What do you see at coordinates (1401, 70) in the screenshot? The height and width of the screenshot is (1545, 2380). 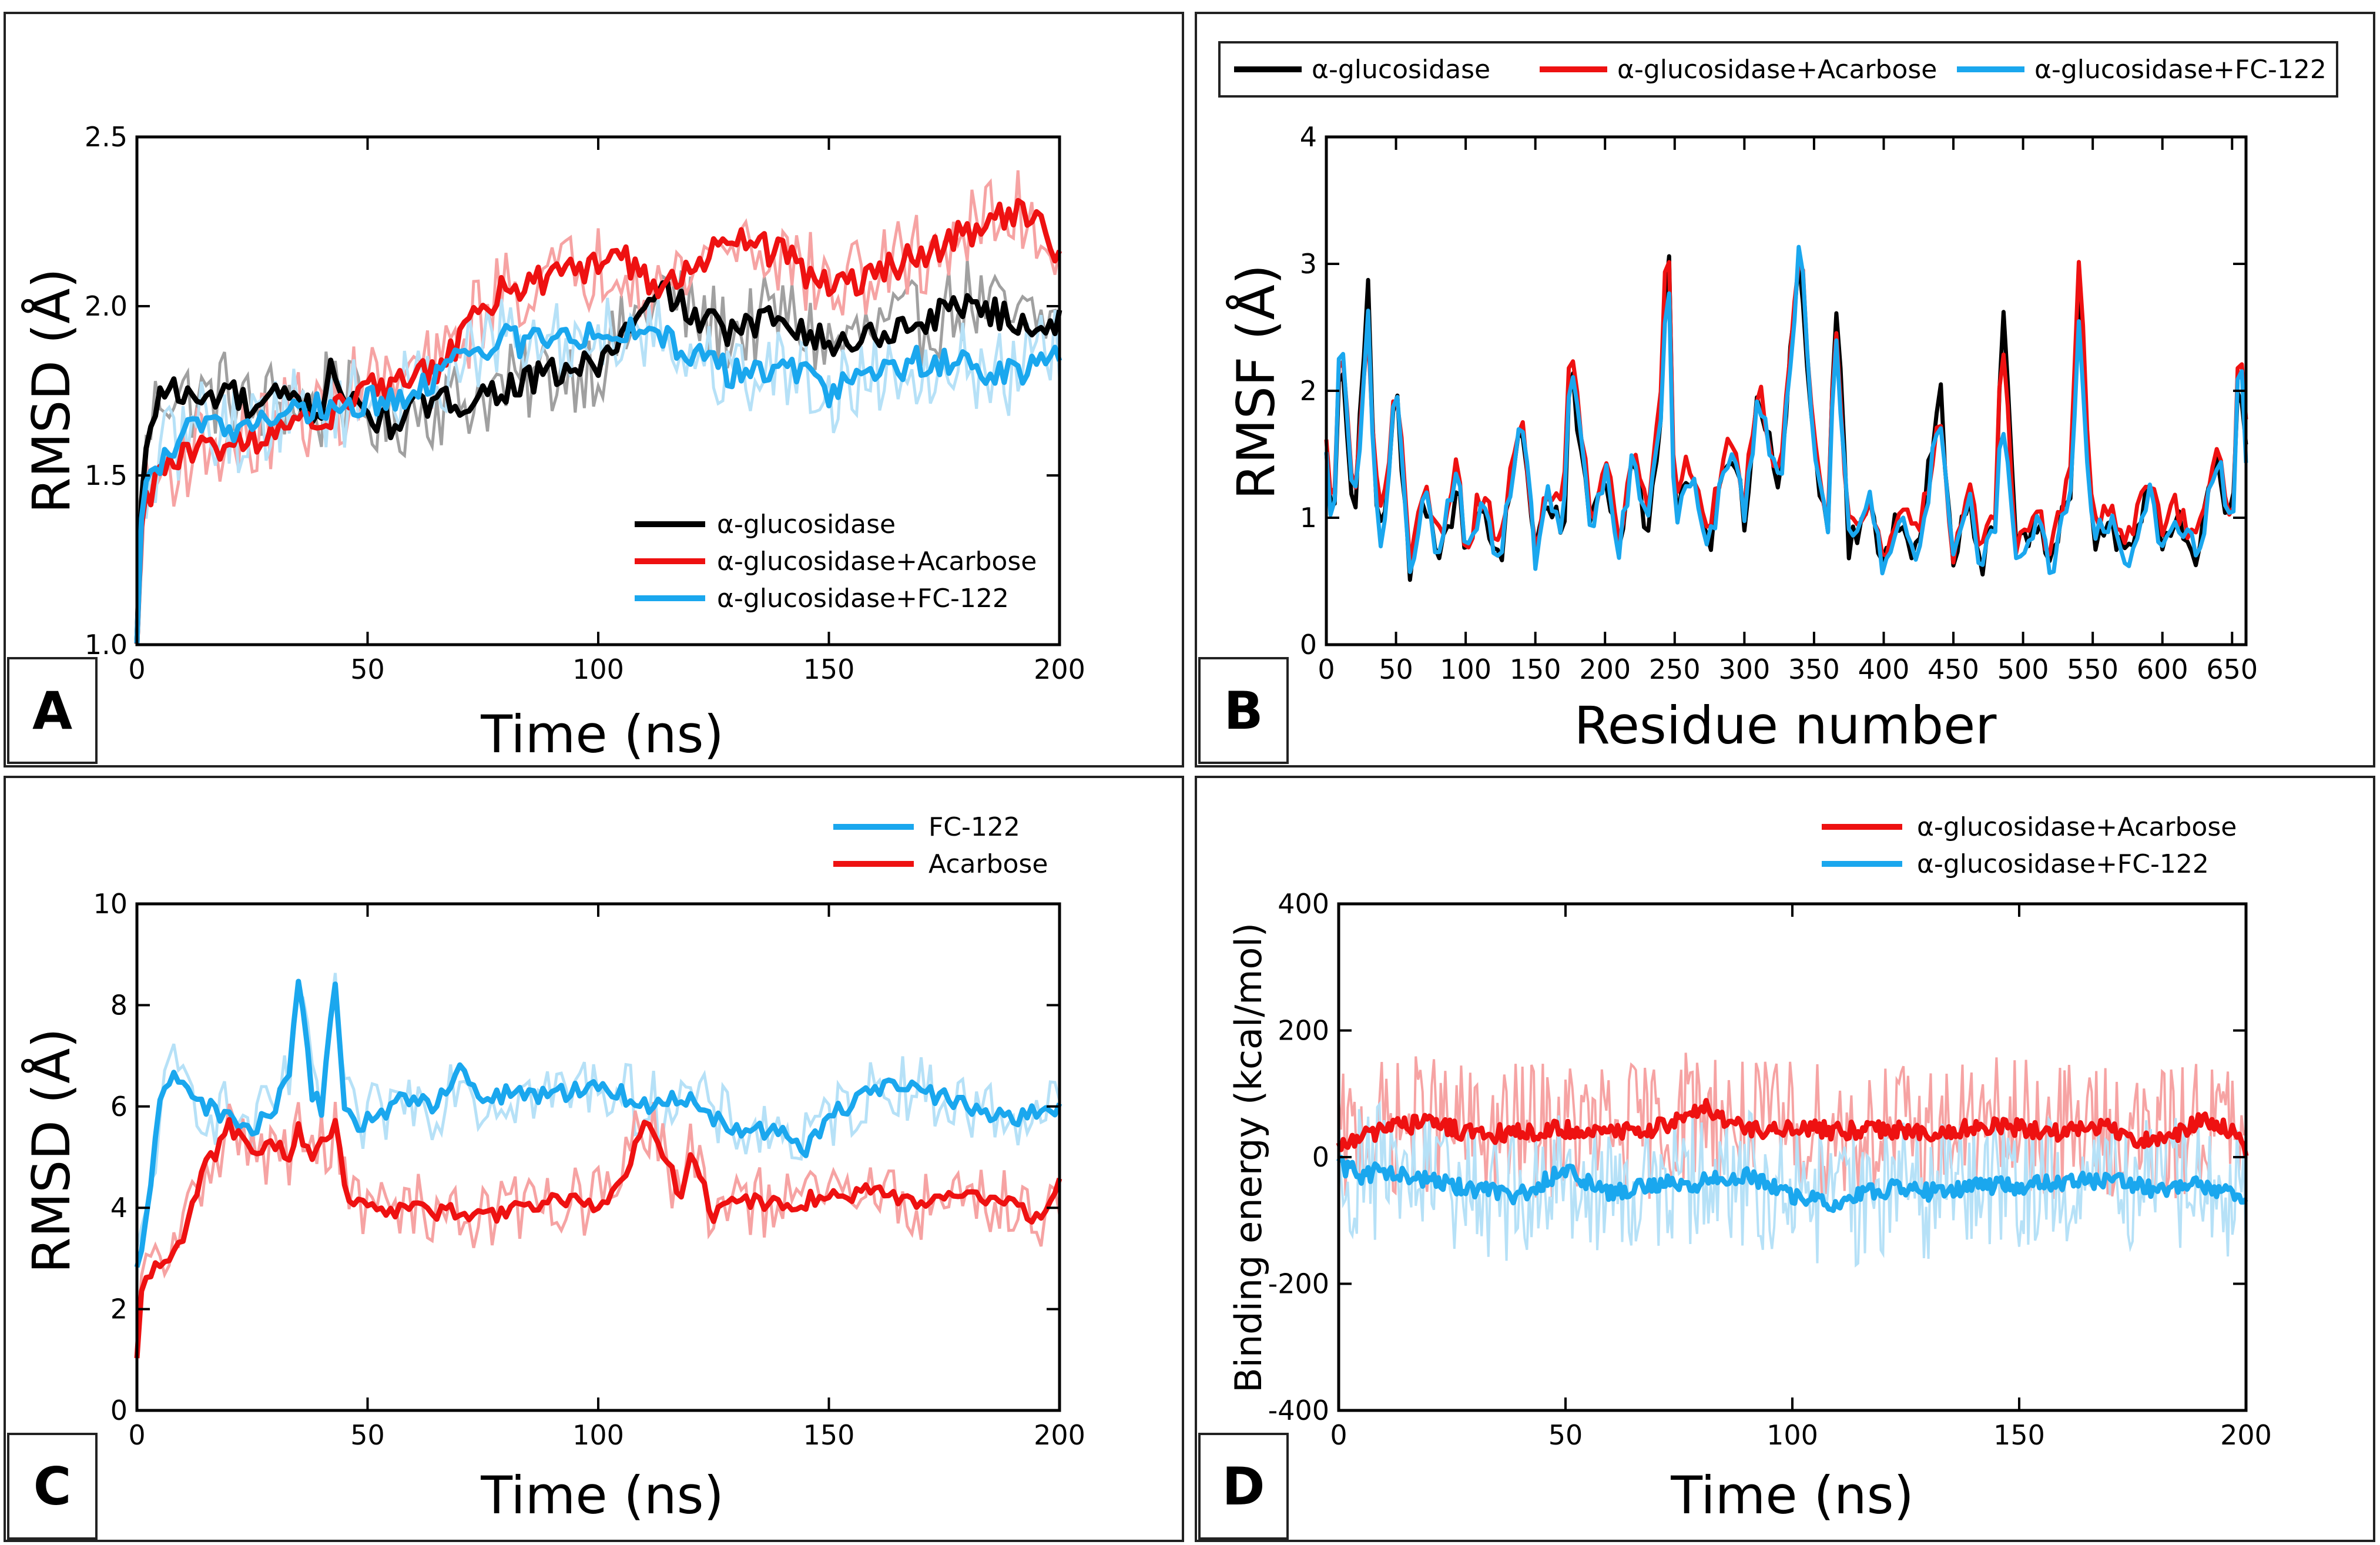 I see `legend-label-b-1: α-glucosidase` at bounding box center [1401, 70].